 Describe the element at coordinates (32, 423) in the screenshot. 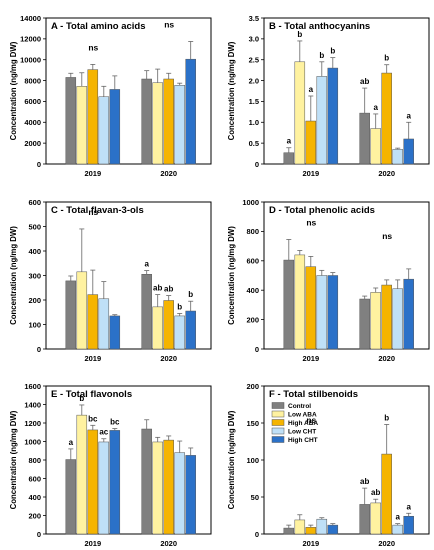

I see `y-tick-label: 1200` at that location.